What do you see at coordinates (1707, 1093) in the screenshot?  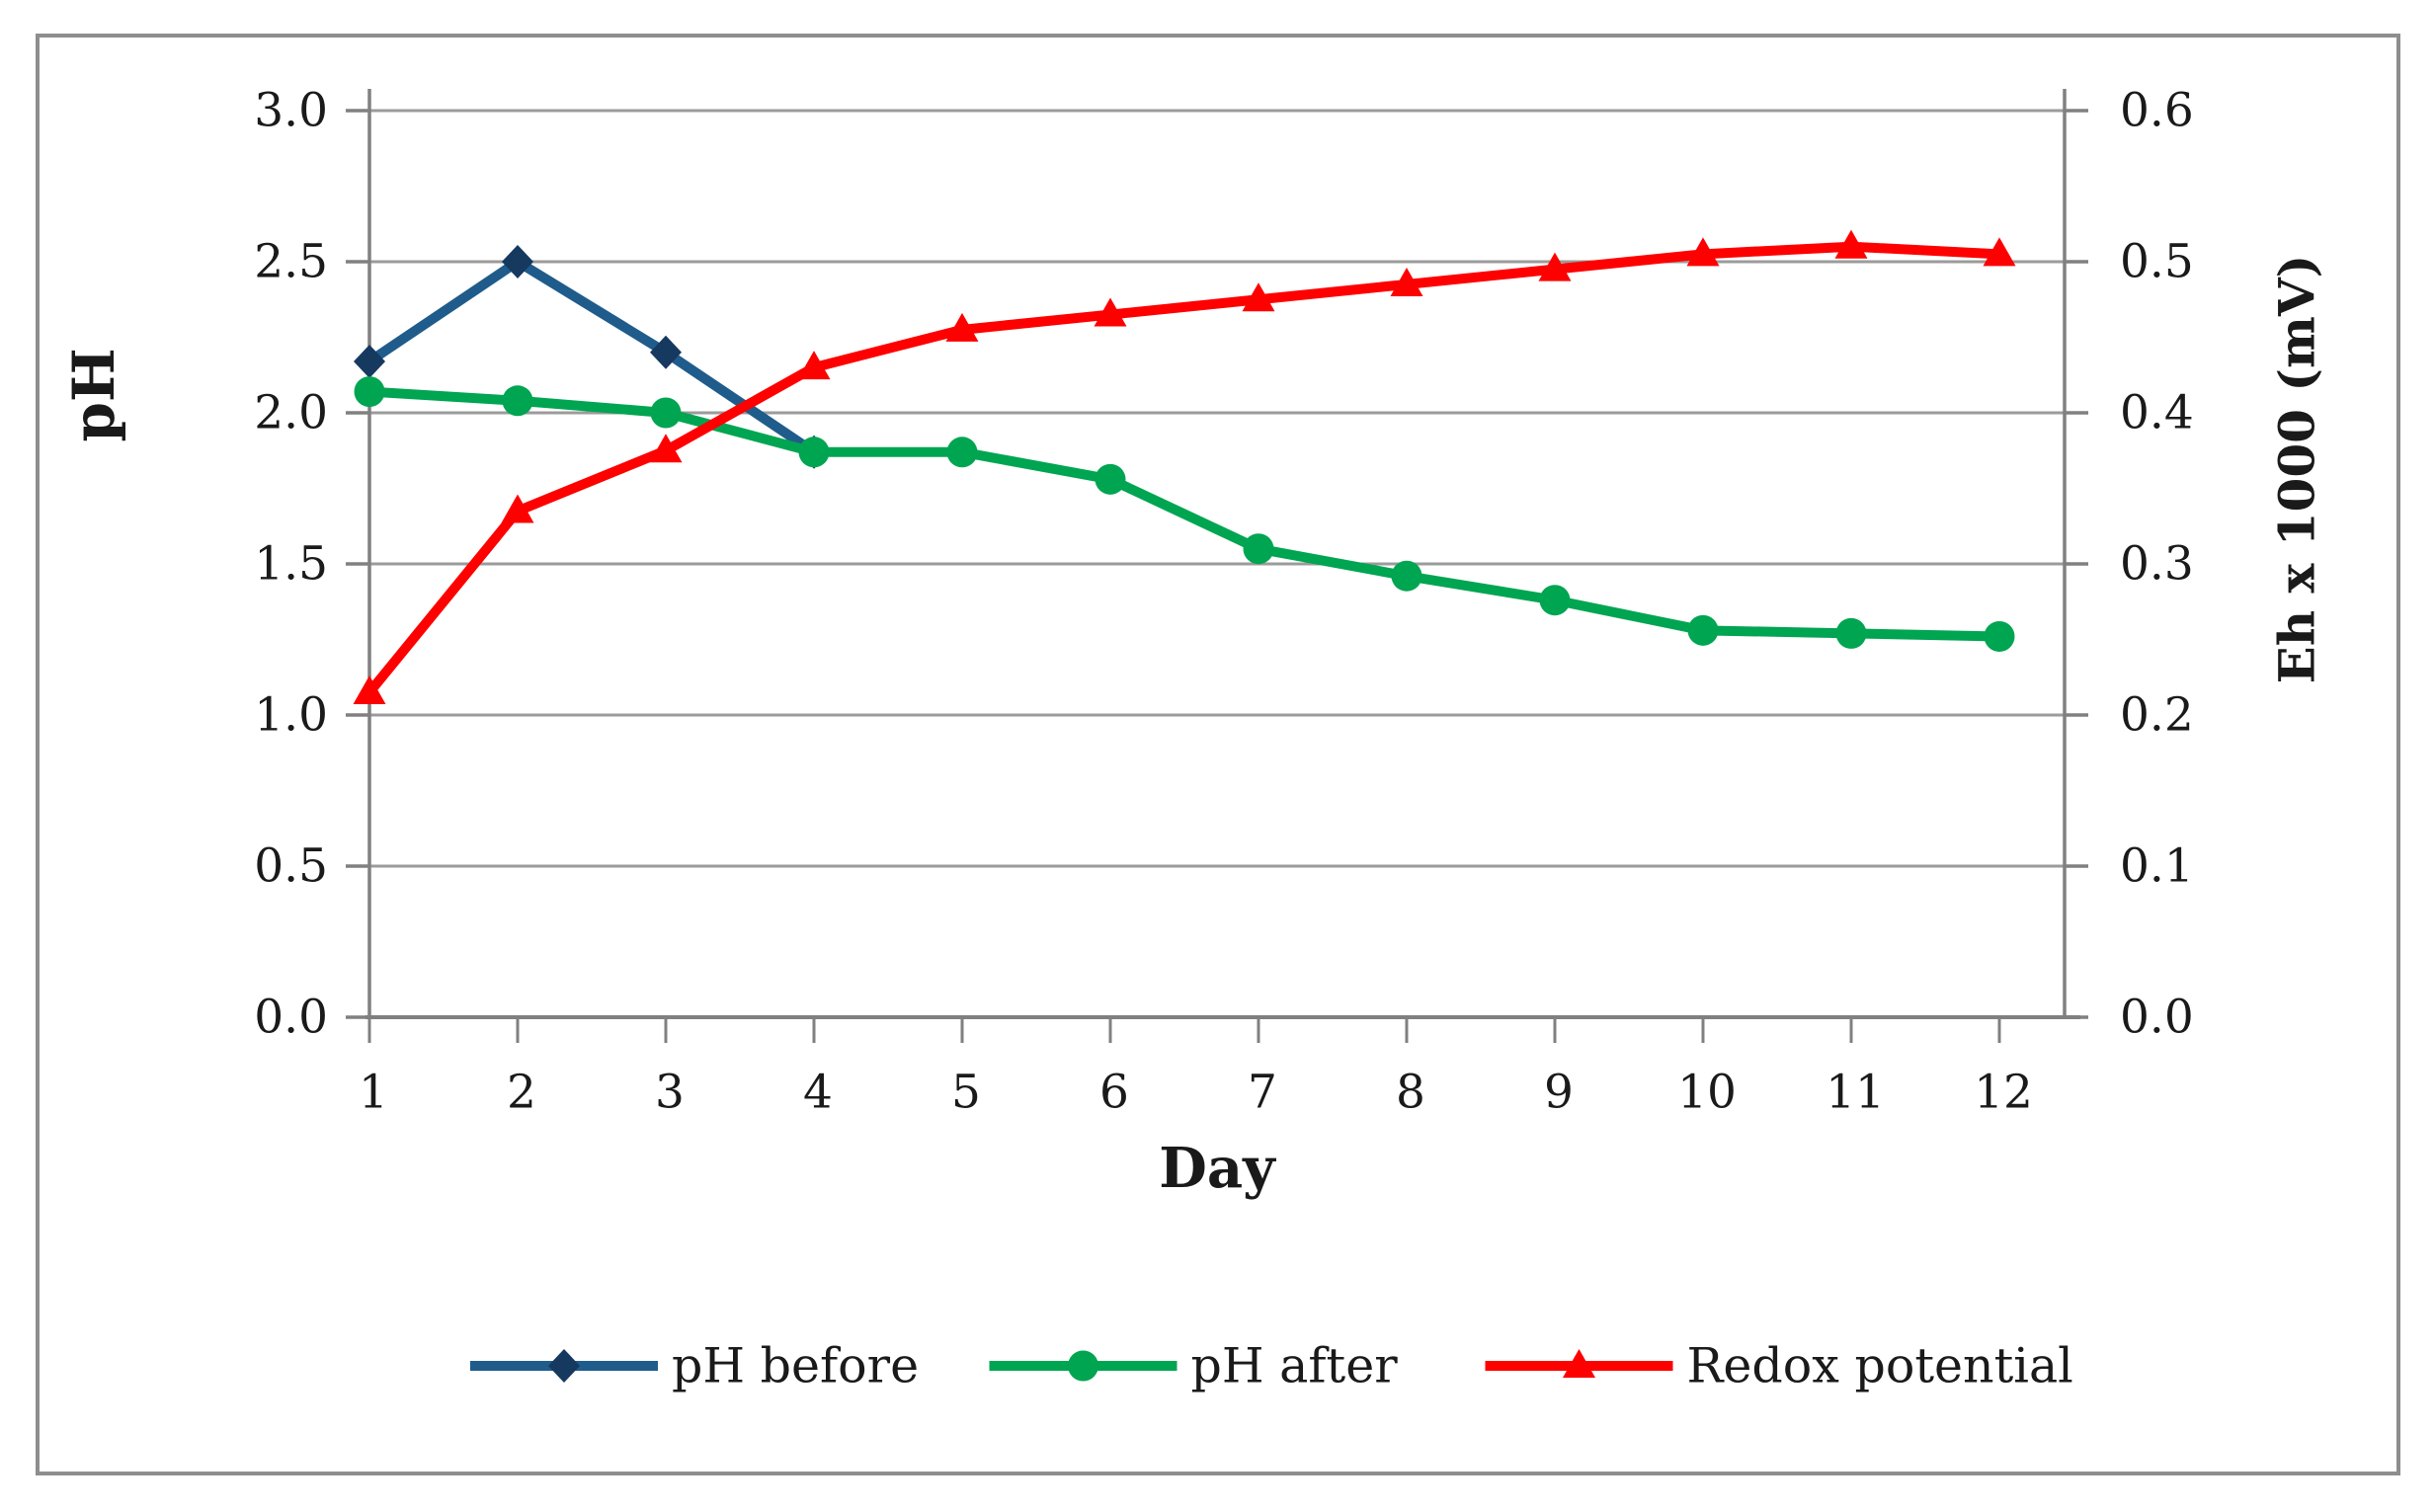 I see `x-axis-tick-label: 10` at bounding box center [1707, 1093].